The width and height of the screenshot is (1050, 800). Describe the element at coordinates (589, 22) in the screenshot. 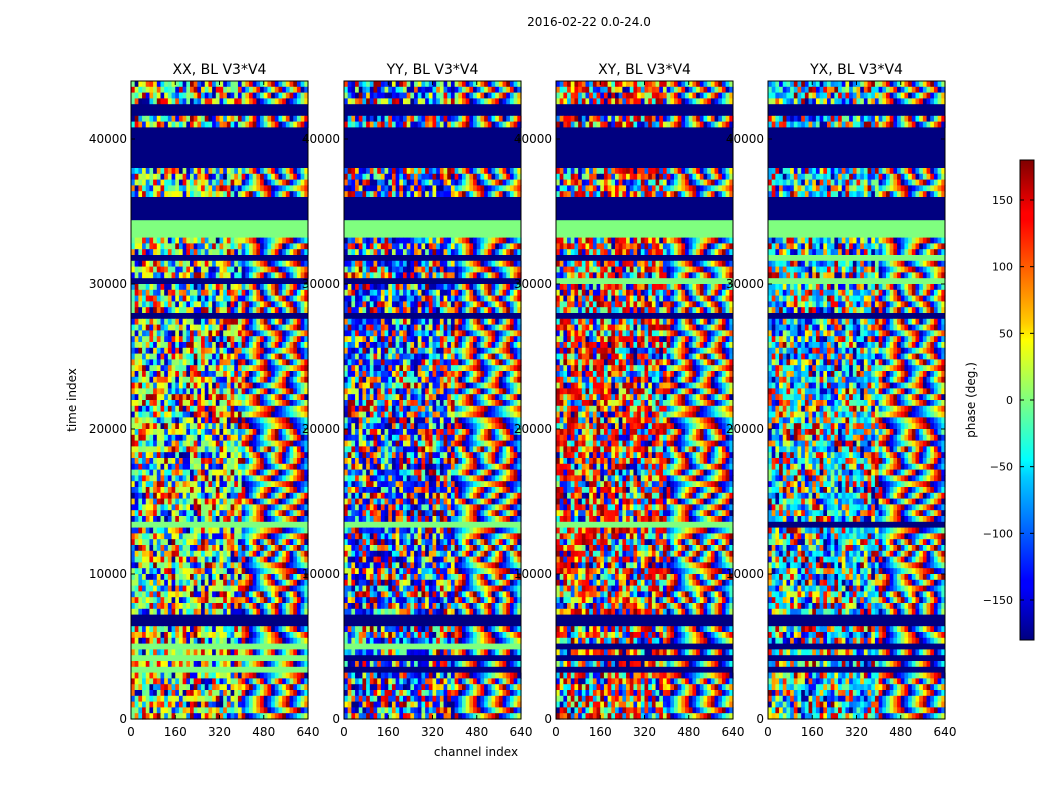

I see `suptitle: 2016-02-22 0.0-24.0` at that location.